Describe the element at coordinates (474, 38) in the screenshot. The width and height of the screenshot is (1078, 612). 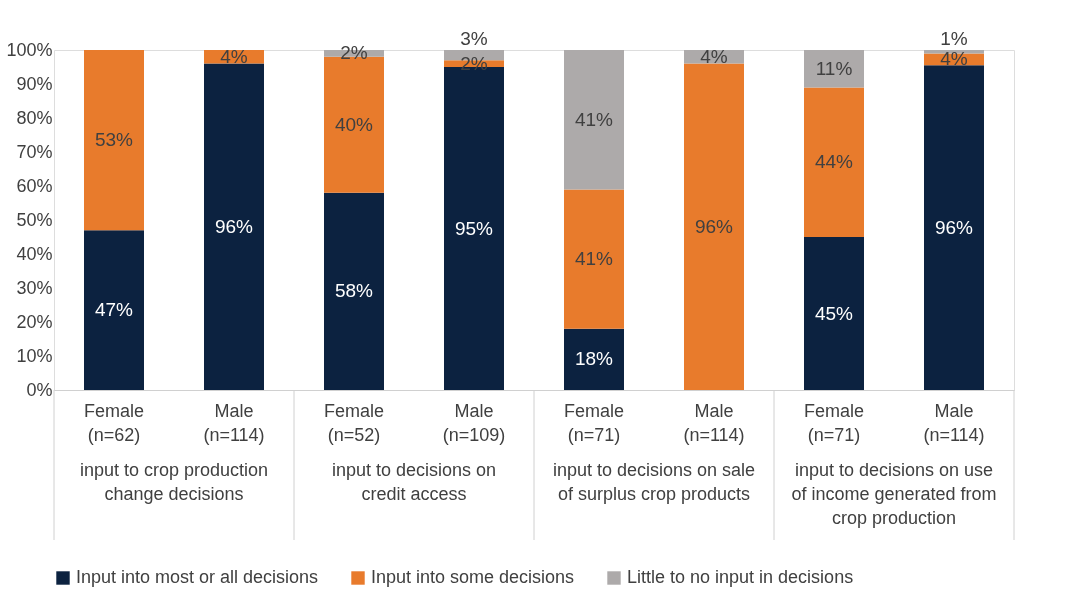
I see `data-label: 3%` at that location.